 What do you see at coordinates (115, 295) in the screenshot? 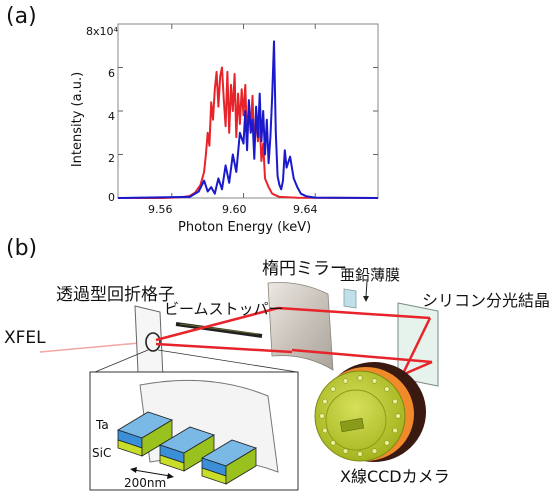
I see `label-grating: 透過型回折格子` at bounding box center [115, 295].